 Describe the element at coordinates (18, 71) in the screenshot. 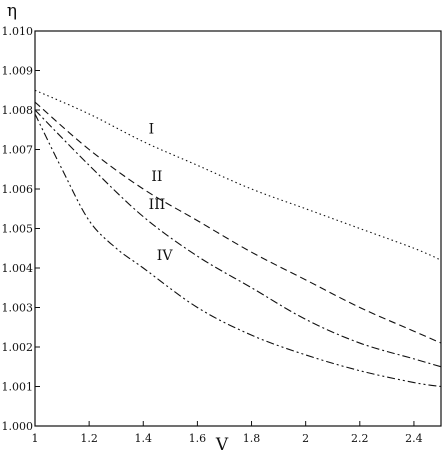

I see `y-tick-label: 1.009` at that location.